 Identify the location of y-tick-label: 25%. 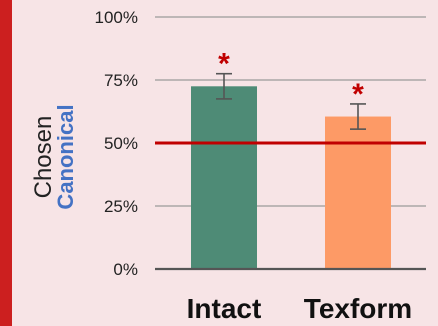
(121, 206).